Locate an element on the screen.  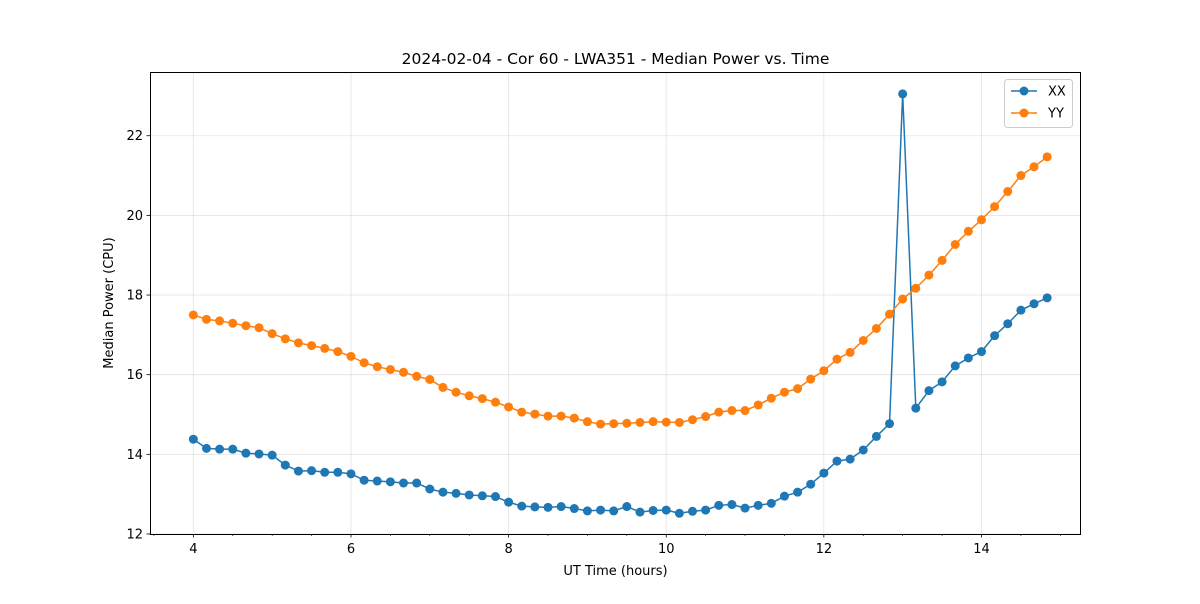
legend-yy-marker is located at coordinates (1024, 113).